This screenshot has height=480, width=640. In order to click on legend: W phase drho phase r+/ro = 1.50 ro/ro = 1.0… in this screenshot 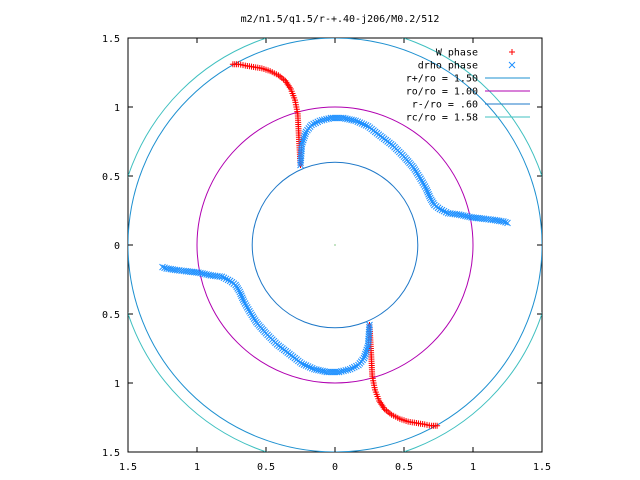, I will do `click(468, 86)`.